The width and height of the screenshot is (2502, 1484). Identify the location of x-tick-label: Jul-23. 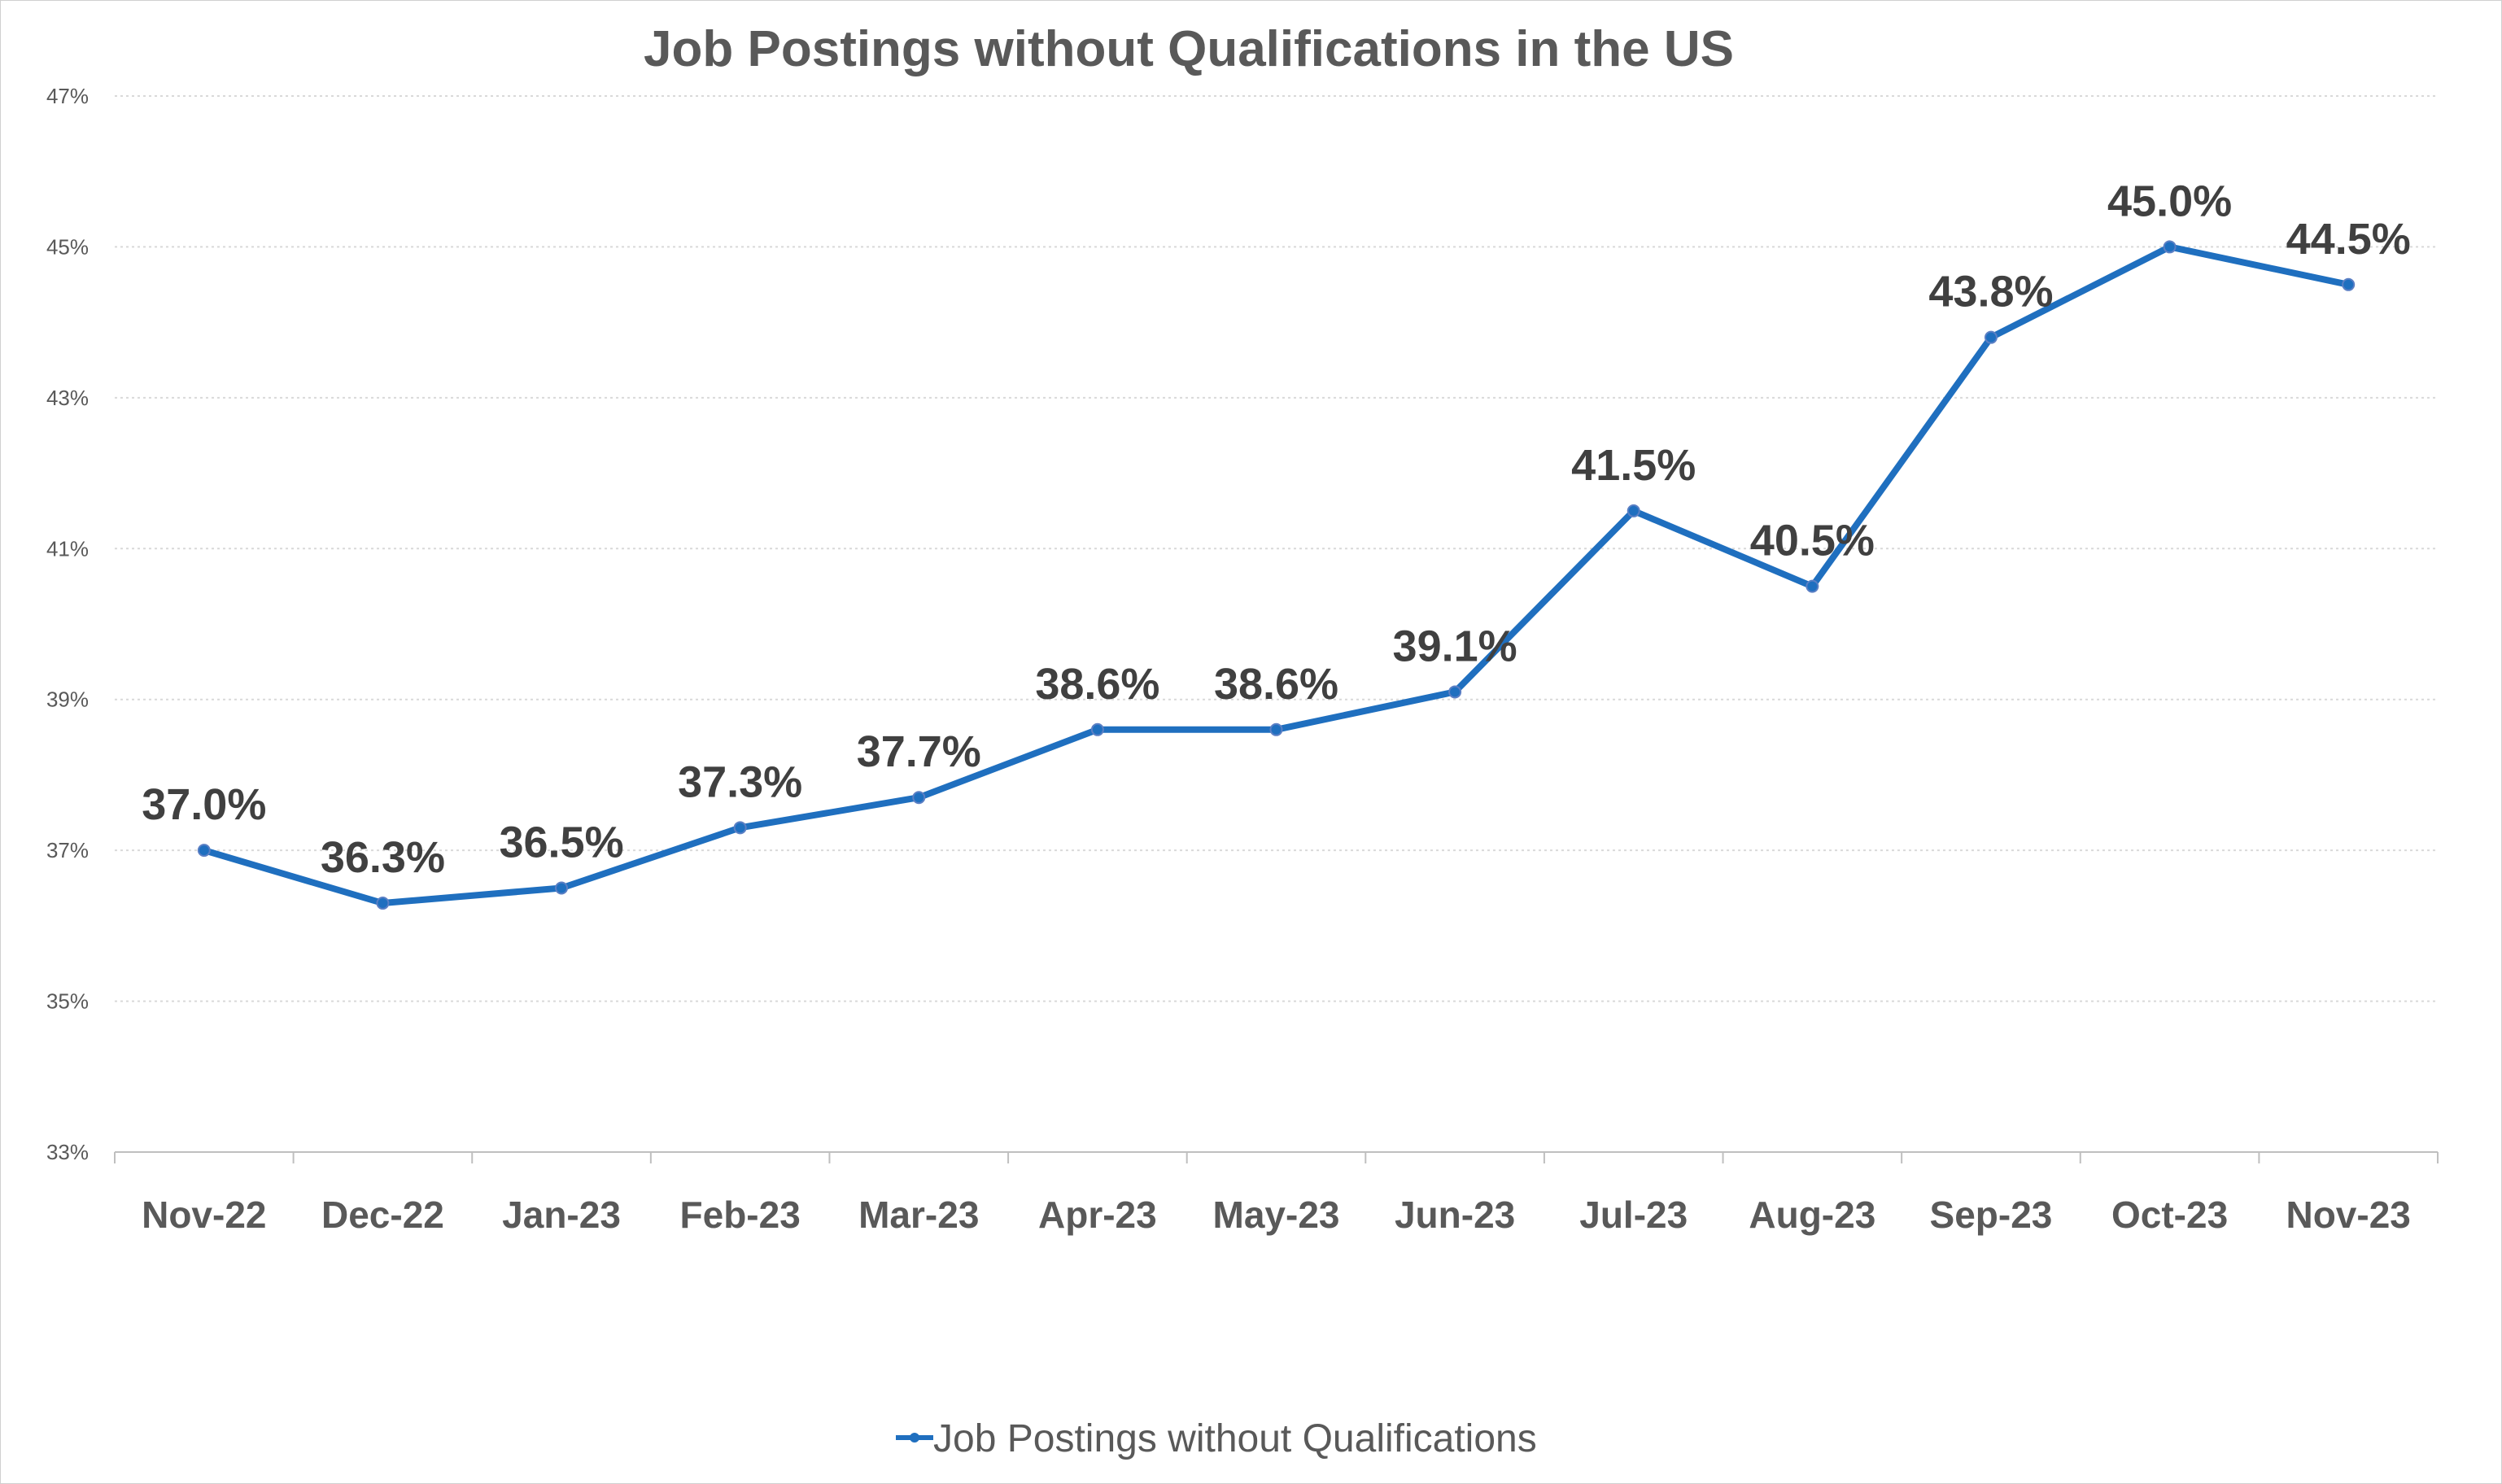
(1633, 1215).